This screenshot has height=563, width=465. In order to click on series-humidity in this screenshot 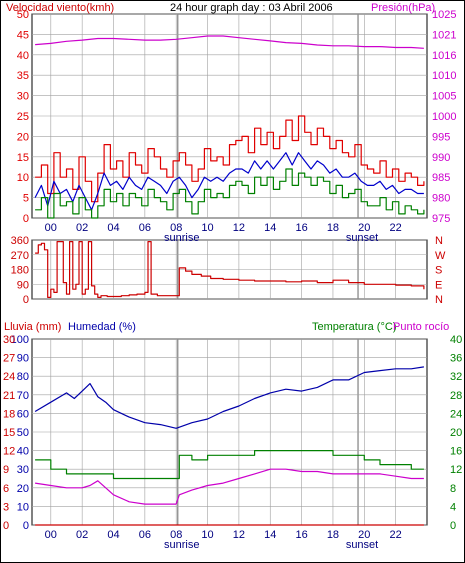, I will do `click(229, 397)`.